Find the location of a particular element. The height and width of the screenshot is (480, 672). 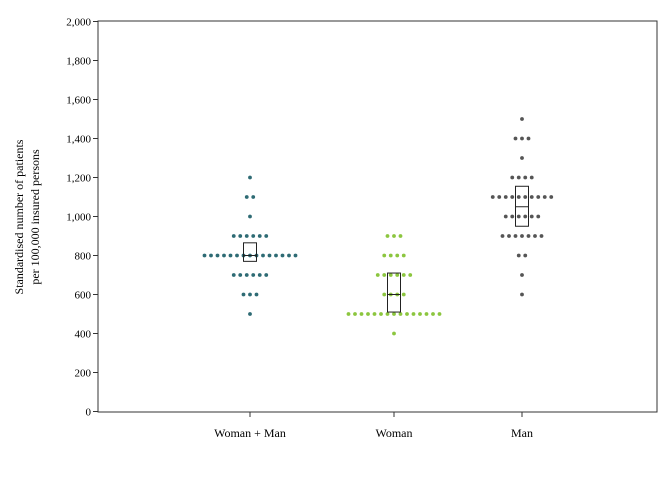

y-tick-label: 0 is located at coordinates (89, 413).